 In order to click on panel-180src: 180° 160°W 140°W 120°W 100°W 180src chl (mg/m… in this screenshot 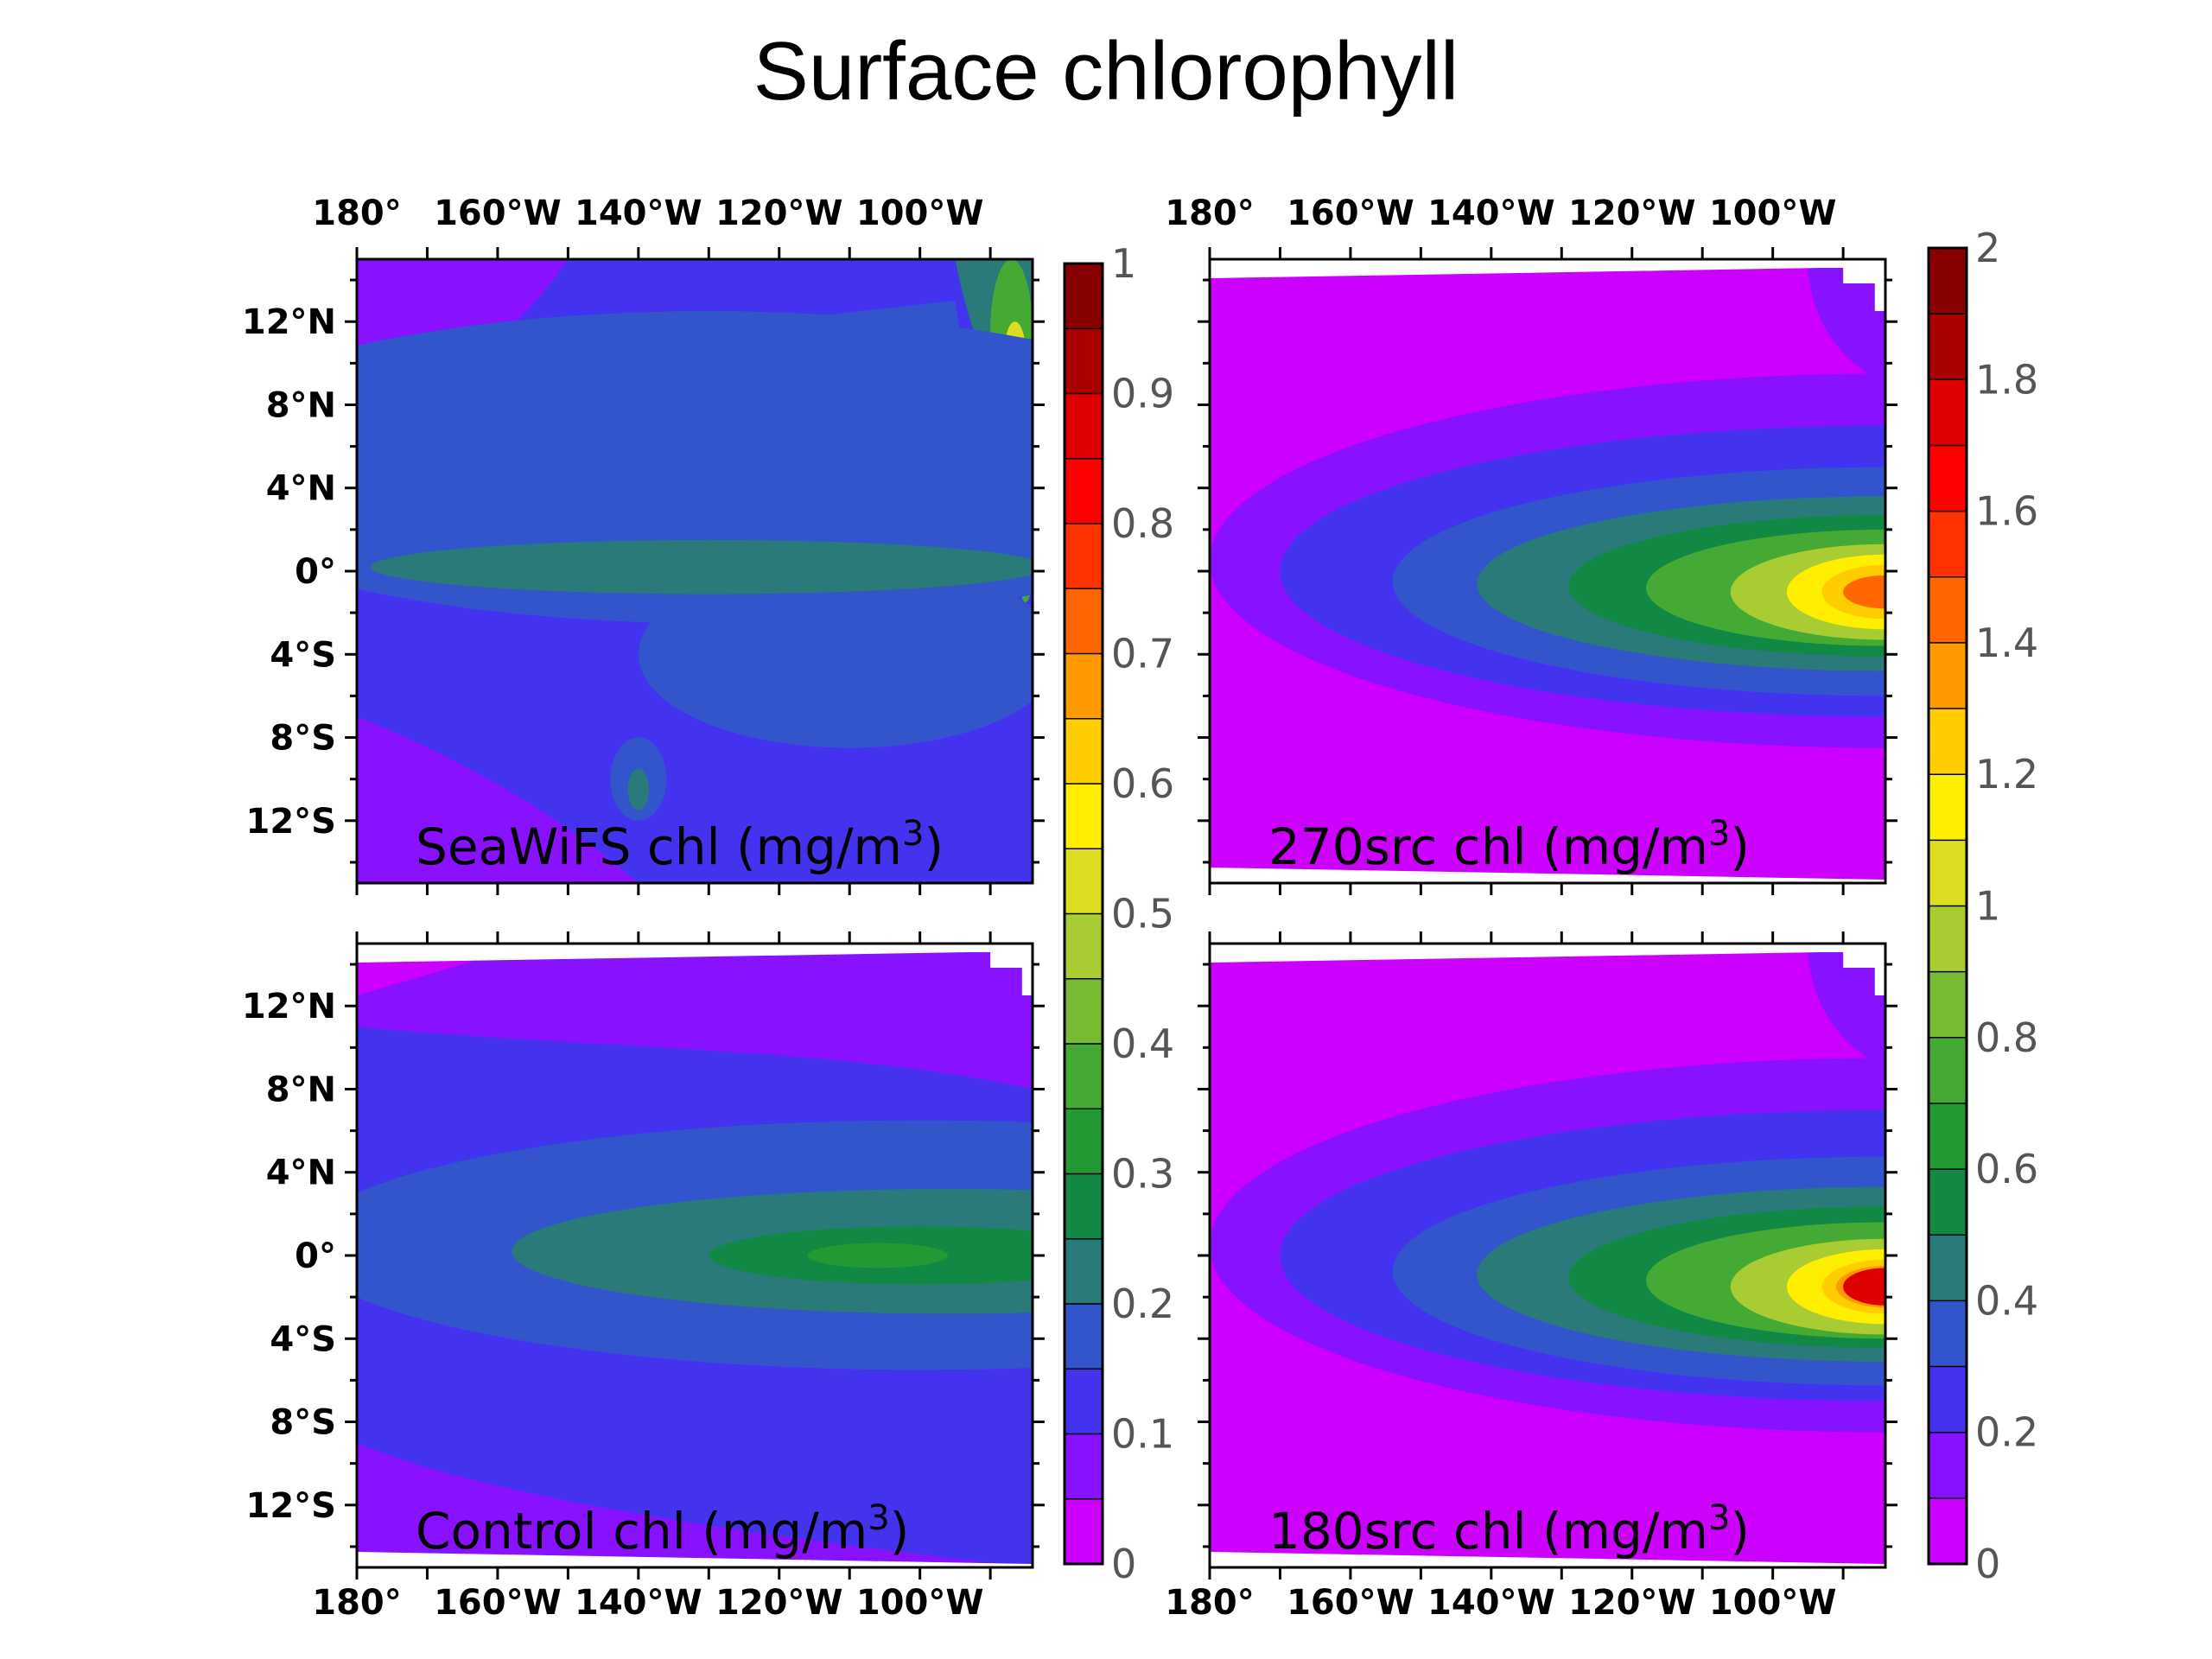, I will do `click(1531, 1277)`.